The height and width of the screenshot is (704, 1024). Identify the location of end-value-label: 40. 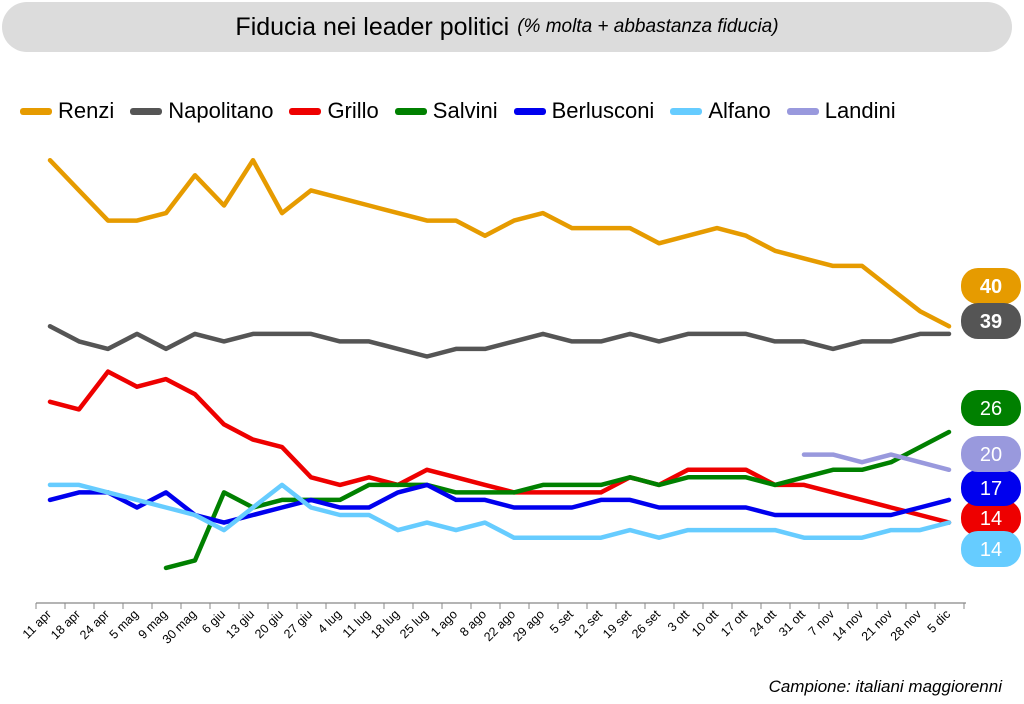
(991, 287).